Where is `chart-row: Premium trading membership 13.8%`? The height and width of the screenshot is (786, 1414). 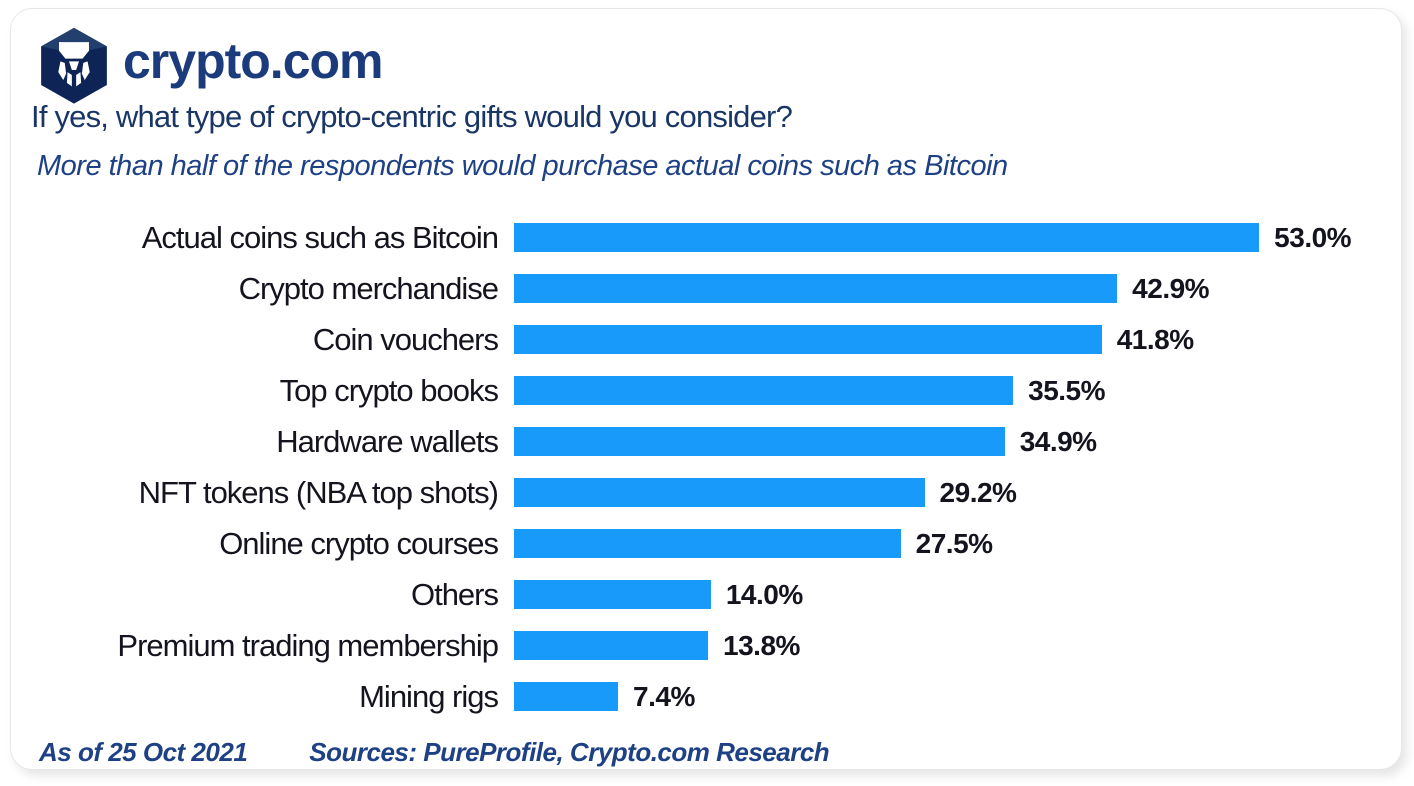
chart-row: Premium trading membership 13.8% is located at coordinates (706, 645).